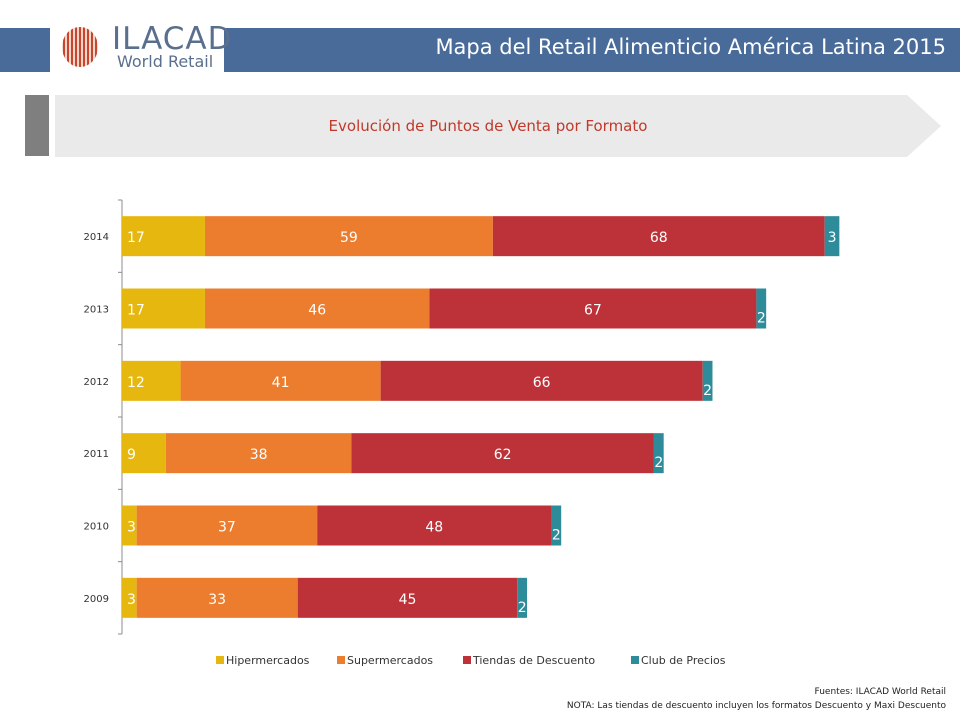 The width and height of the screenshot is (960, 720). I want to click on logo-name: ILACAD, so click(172, 39).